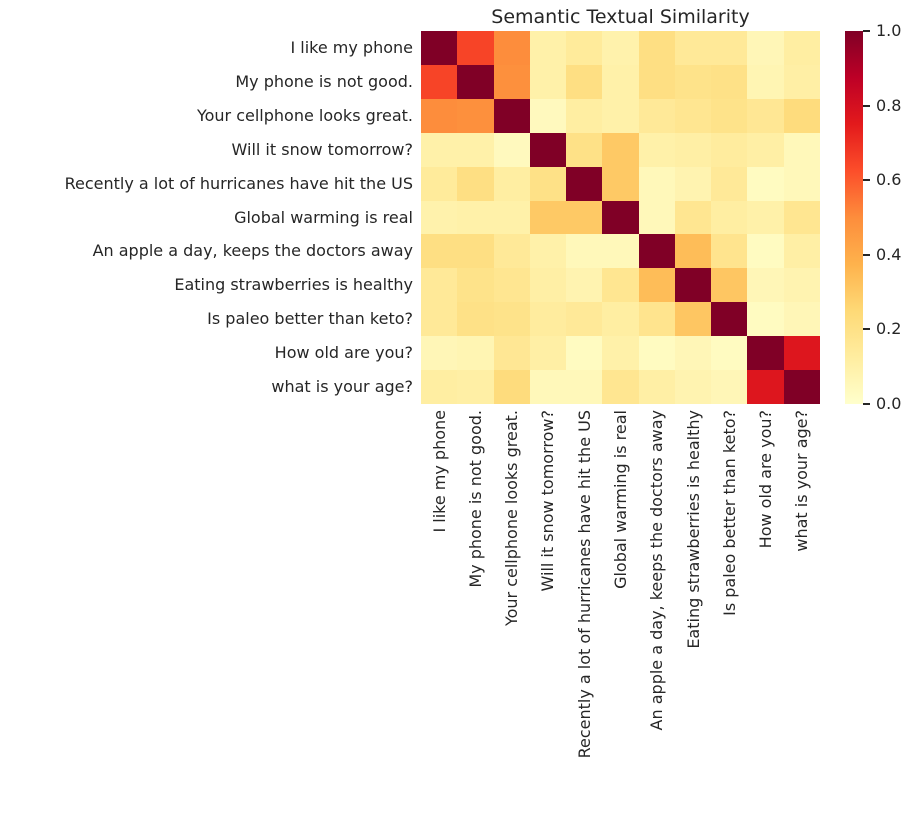 The image size is (915, 826). Describe the element at coordinates (439, 471) in the screenshot. I see `x-tick-label: I like my phone` at that location.